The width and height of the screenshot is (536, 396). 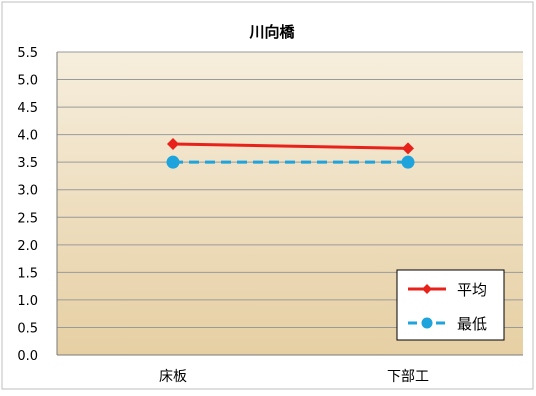 What do you see at coordinates (447, 290) in the screenshot?
I see `legend-item: 平均` at bounding box center [447, 290].